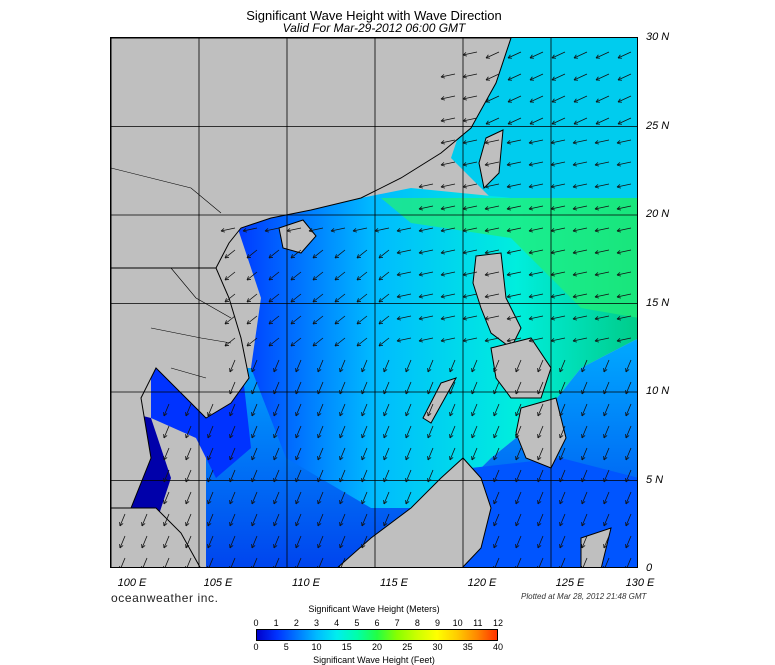 Image resolution: width=775 pixels, height=665 pixels. I want to click on lat-label-20n: 20 N, so click(658, 214).